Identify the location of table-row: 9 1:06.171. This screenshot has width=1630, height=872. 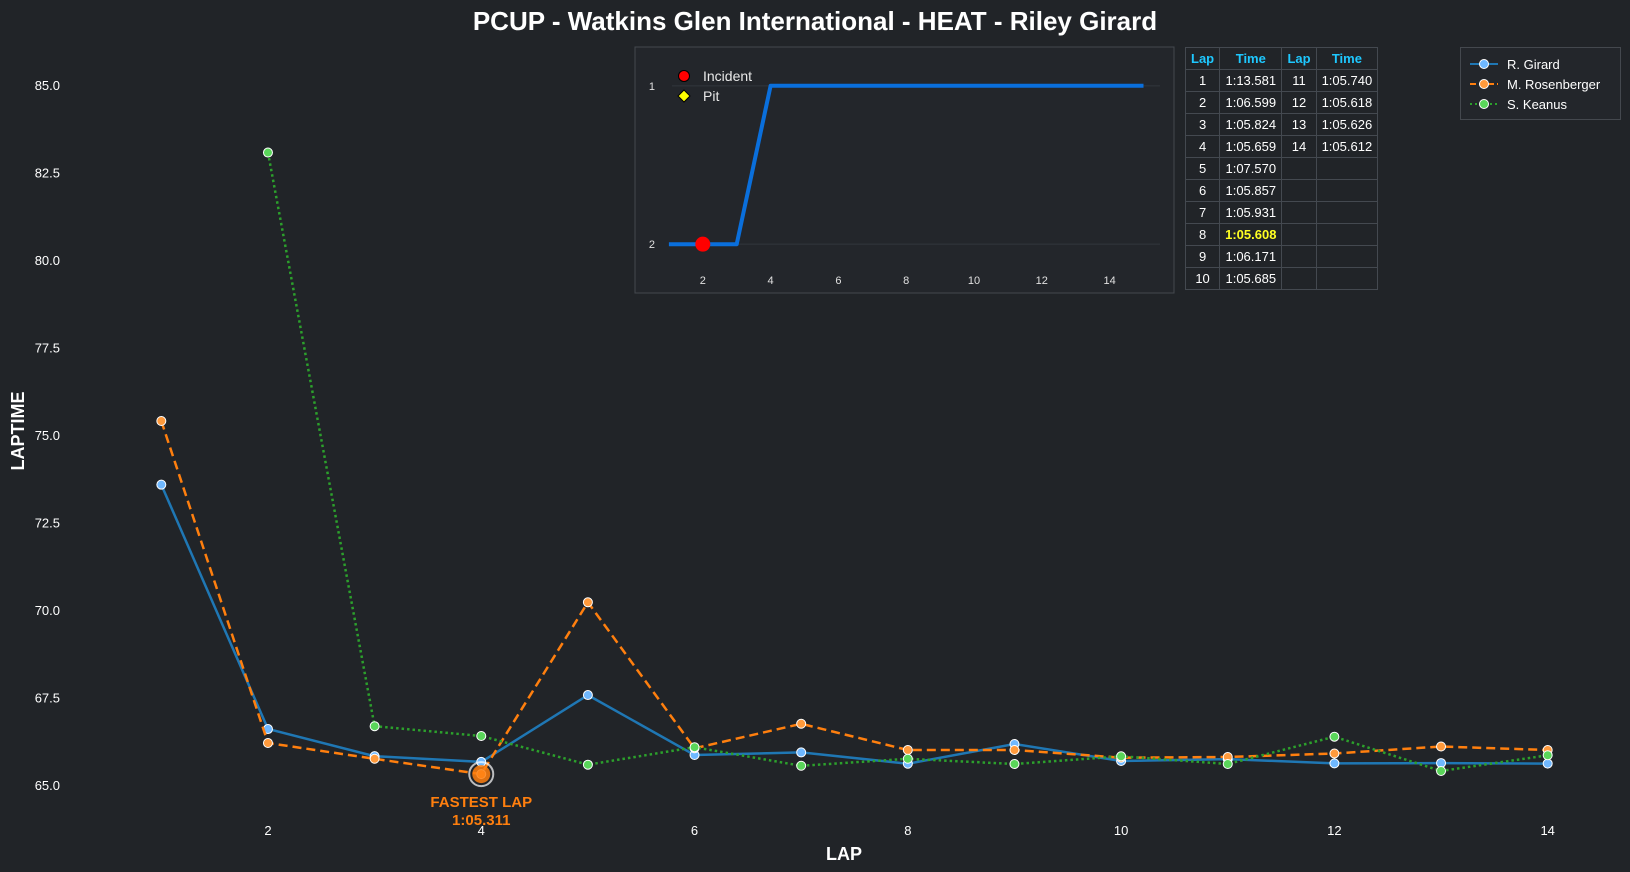
(1281, 256).